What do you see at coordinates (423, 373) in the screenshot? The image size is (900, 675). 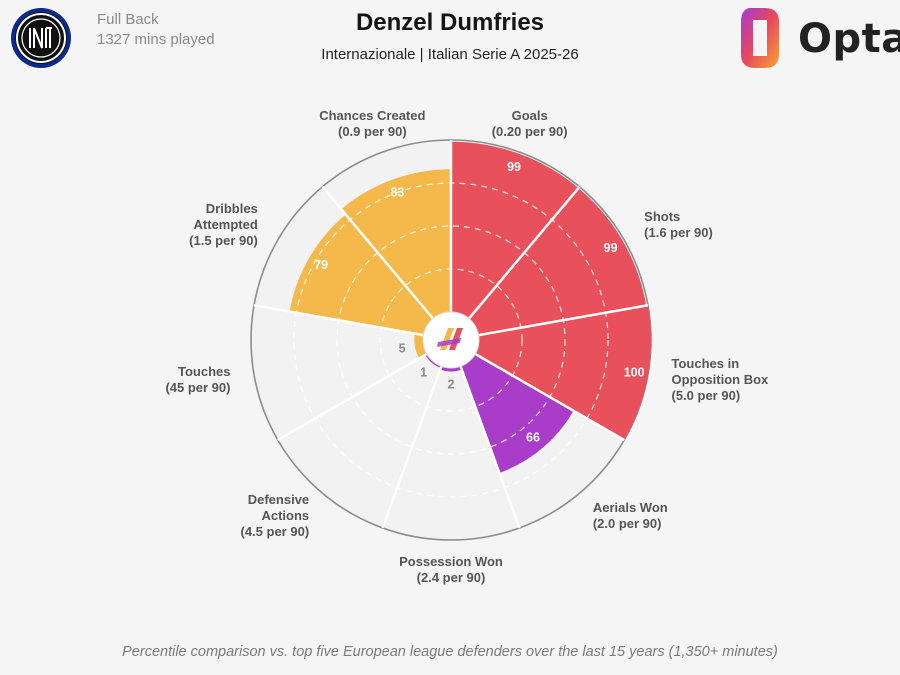 I see `pct-label-defensive-actions: 1` at bounding box center [423, 373].